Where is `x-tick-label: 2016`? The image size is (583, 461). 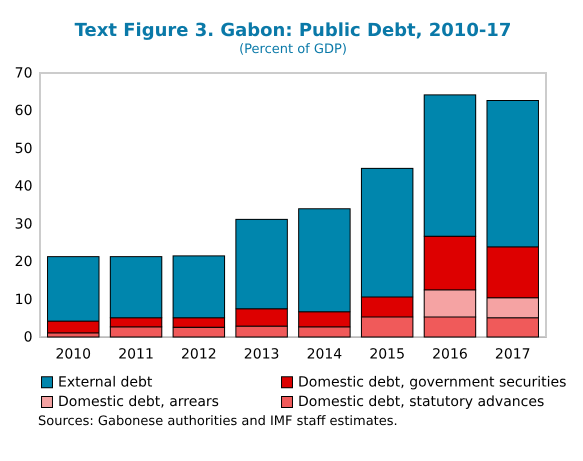
x-tick-label: 2016 is located at coordinates (450, 354).